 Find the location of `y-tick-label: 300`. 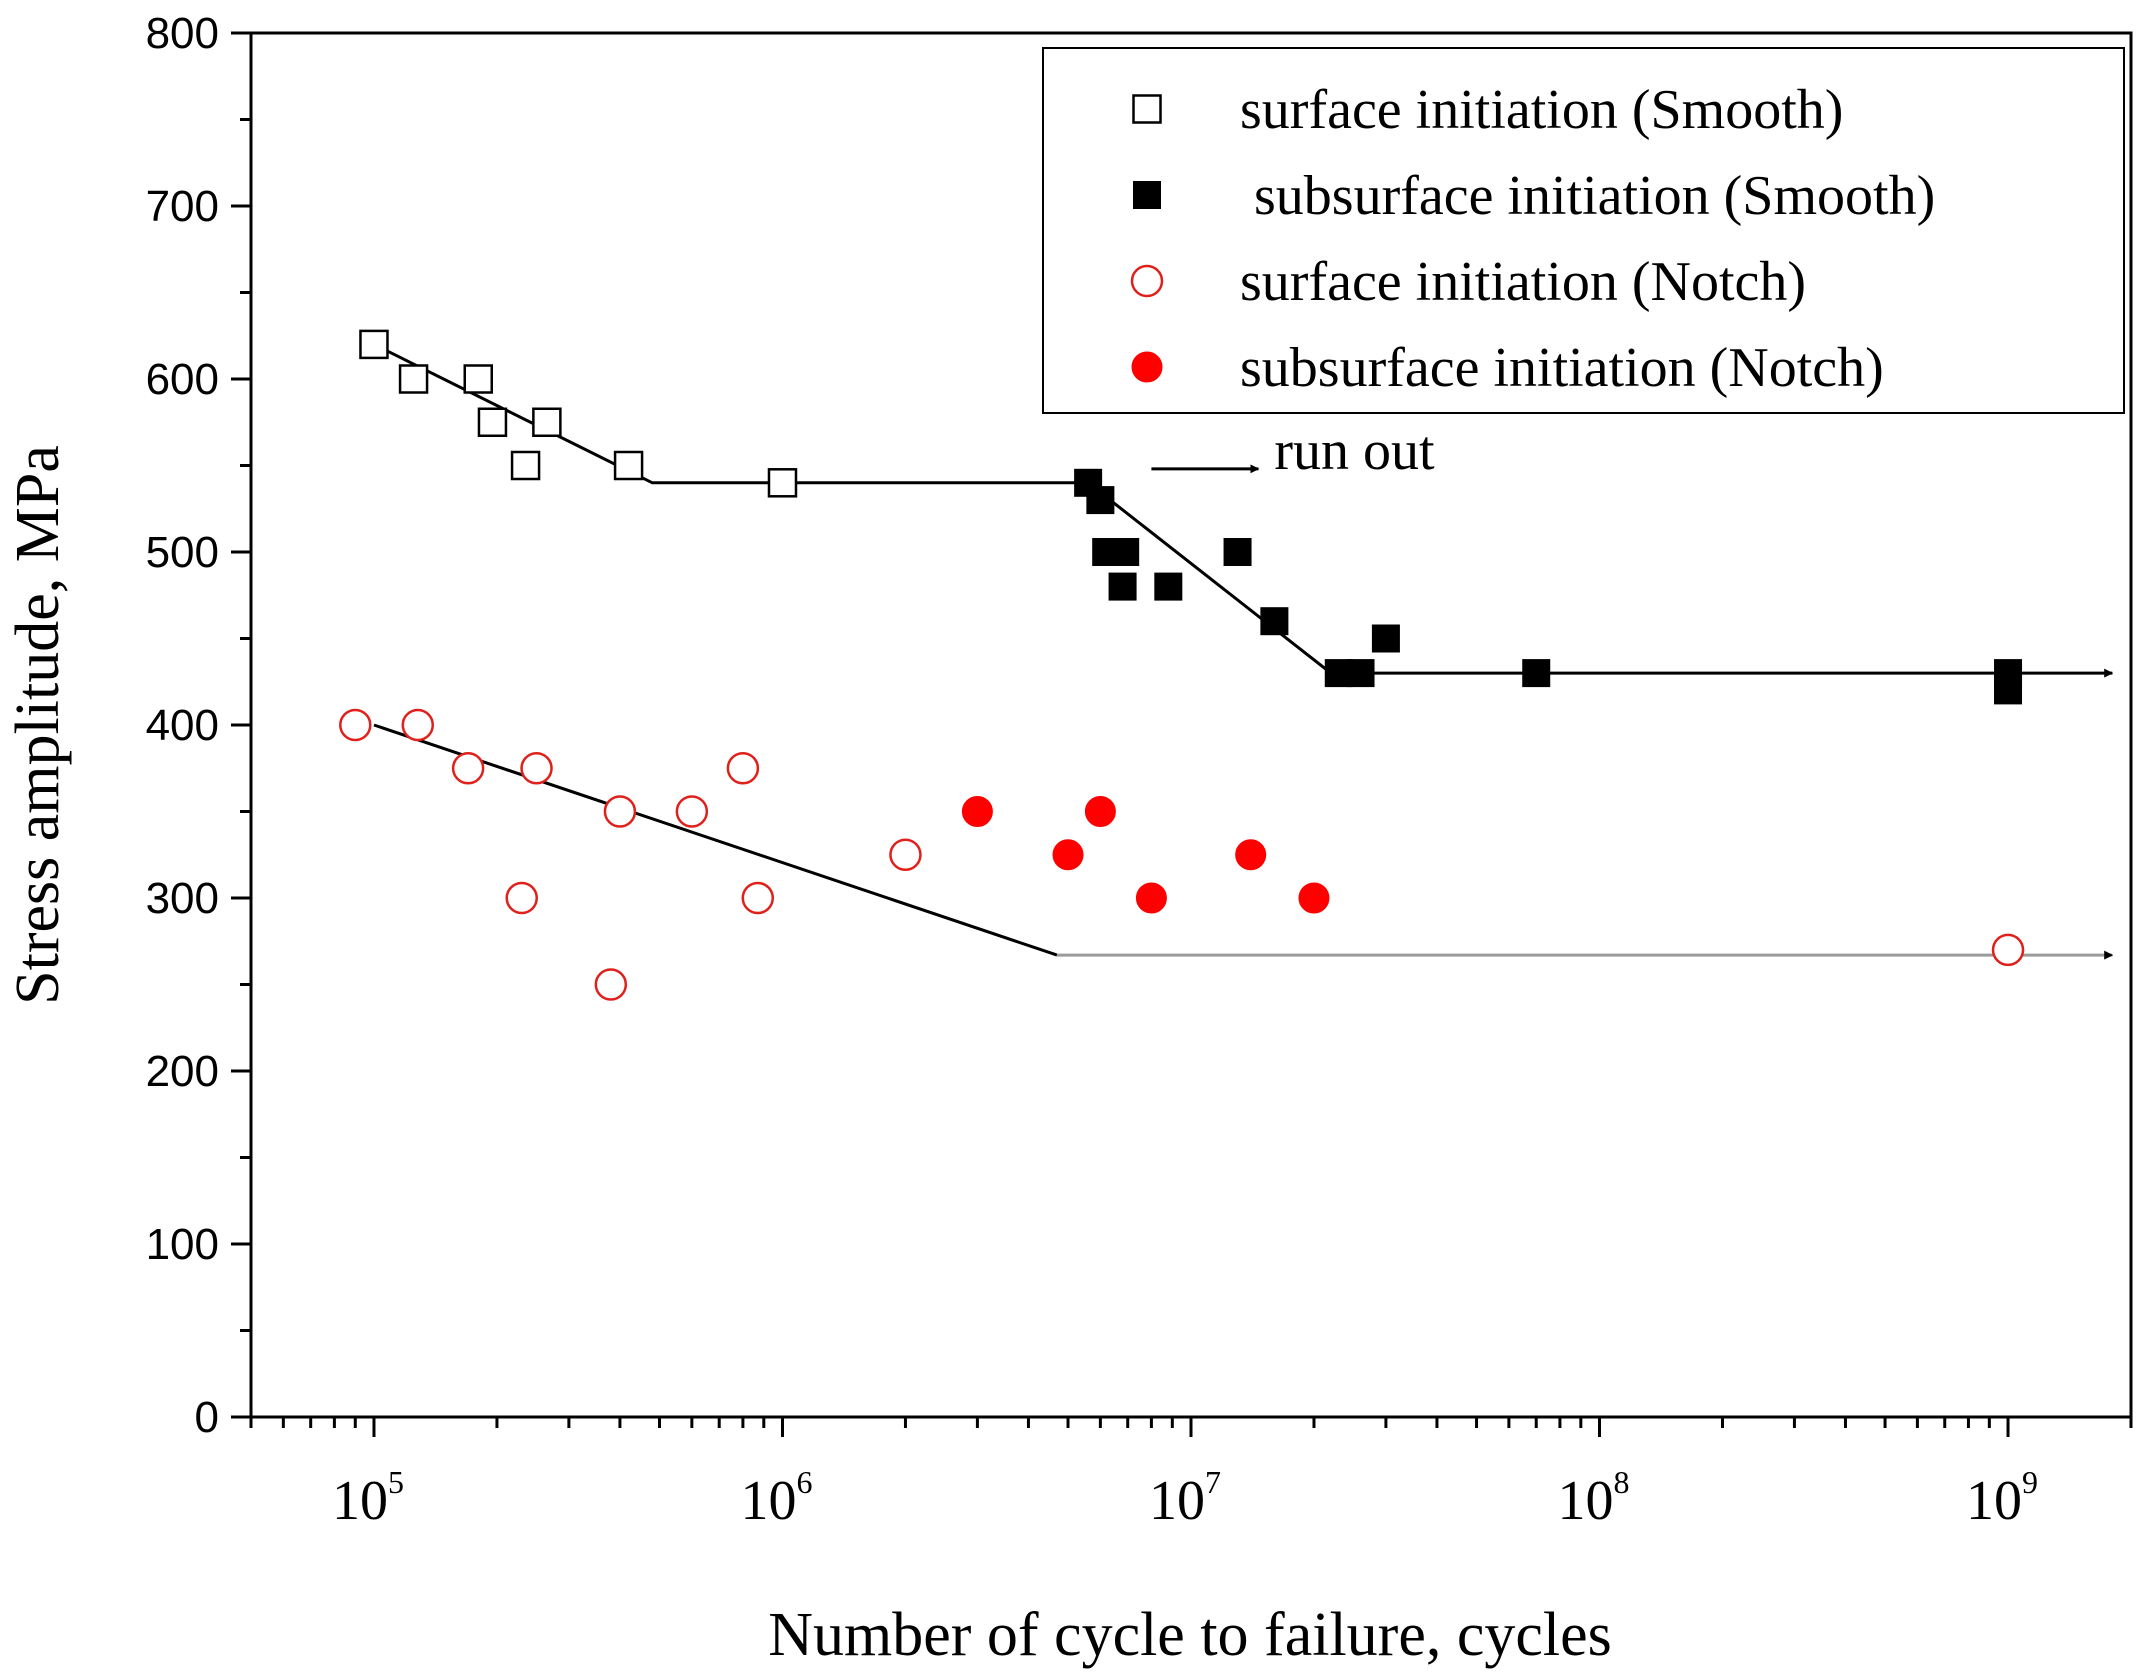

y-tick-label: 300 is located at coordinates (182, 898).